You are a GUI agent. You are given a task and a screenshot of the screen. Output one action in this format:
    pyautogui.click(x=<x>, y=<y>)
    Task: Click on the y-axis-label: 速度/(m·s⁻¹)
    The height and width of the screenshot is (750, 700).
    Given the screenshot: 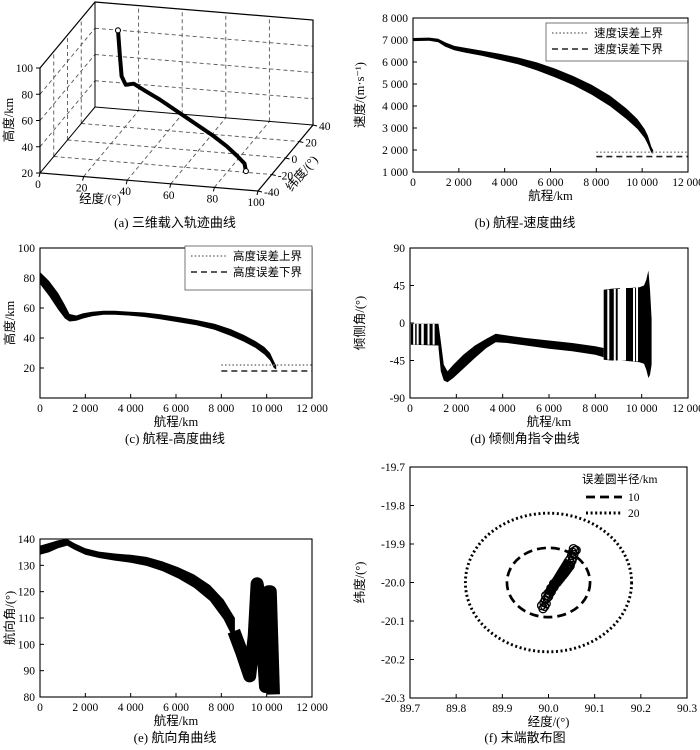 What is the action you would take?
    pyautogui.click(x=359, y=95)
    